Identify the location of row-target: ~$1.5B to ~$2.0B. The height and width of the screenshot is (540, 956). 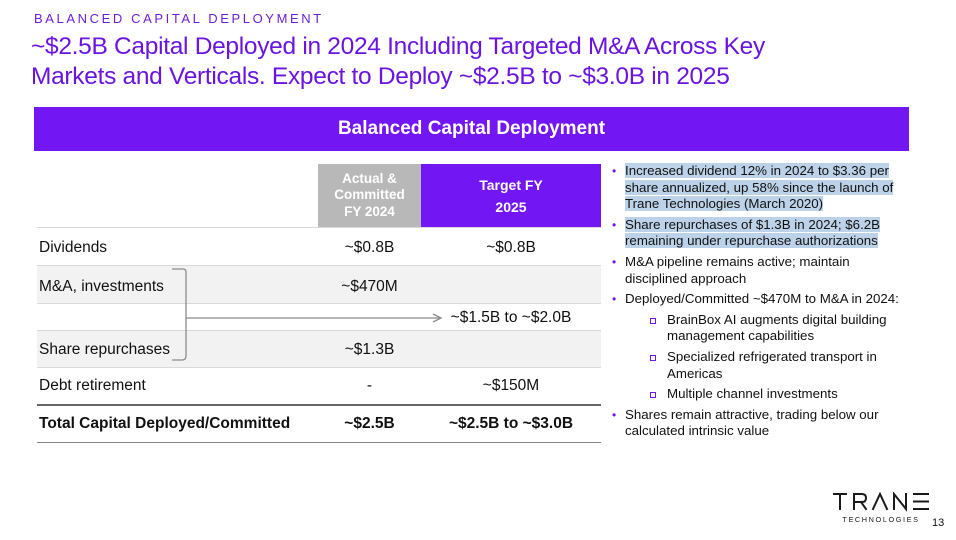
(511, 317).